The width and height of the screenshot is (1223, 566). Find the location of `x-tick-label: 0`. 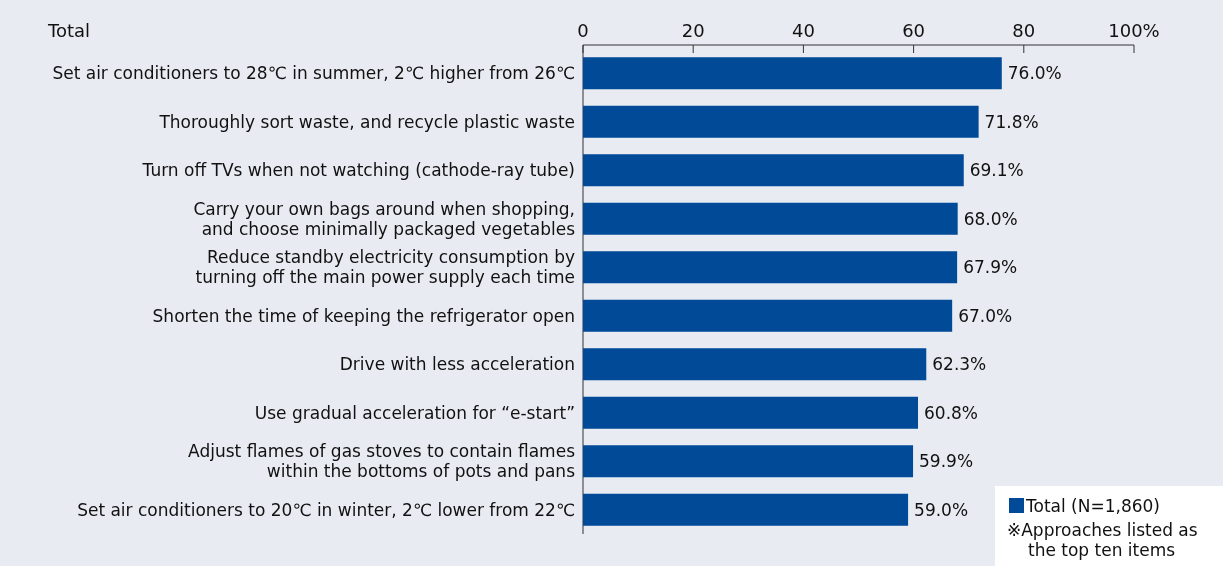

x-tick-label: 0 is located at coordinates (583, 30).